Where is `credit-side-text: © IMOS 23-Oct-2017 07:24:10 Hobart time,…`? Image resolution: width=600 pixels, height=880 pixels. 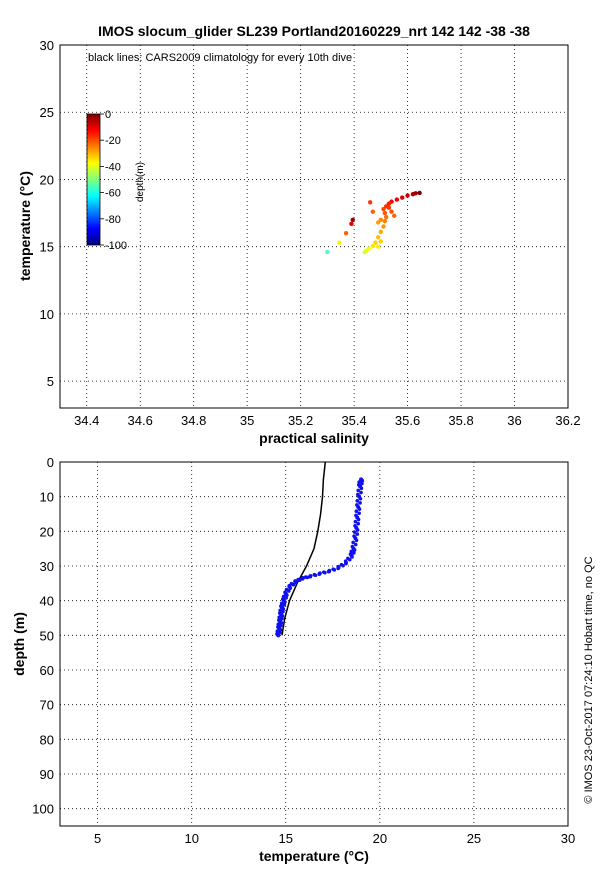
credit-side-text: © IMOS 23-Oct-2017 07:24:10 Hobart time,… is located at coordinates (589, 679).